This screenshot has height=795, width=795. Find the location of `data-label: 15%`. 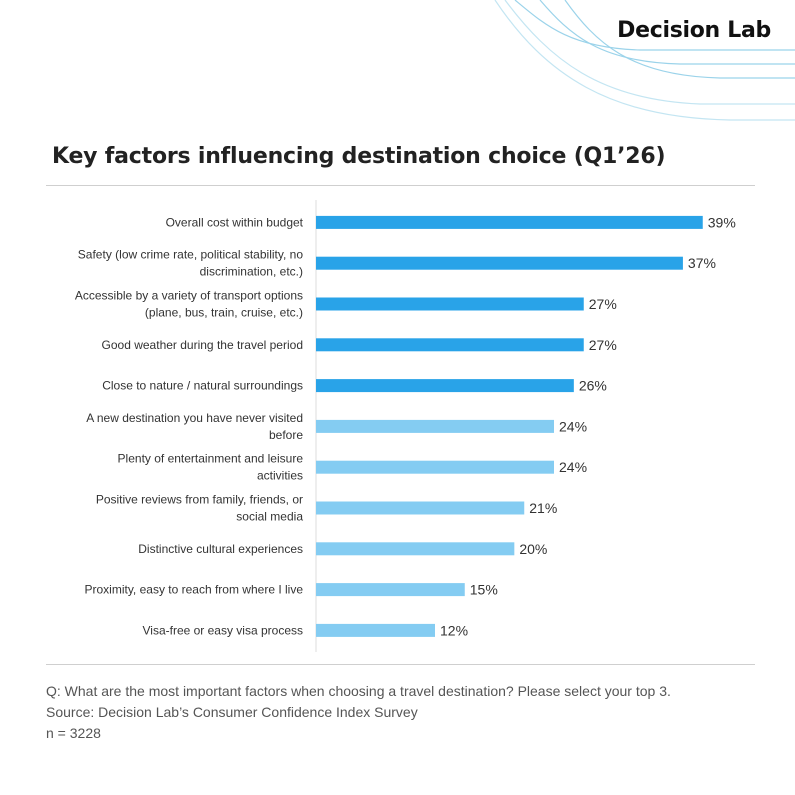

data-label: 15% is located at coordinates (484, 590).